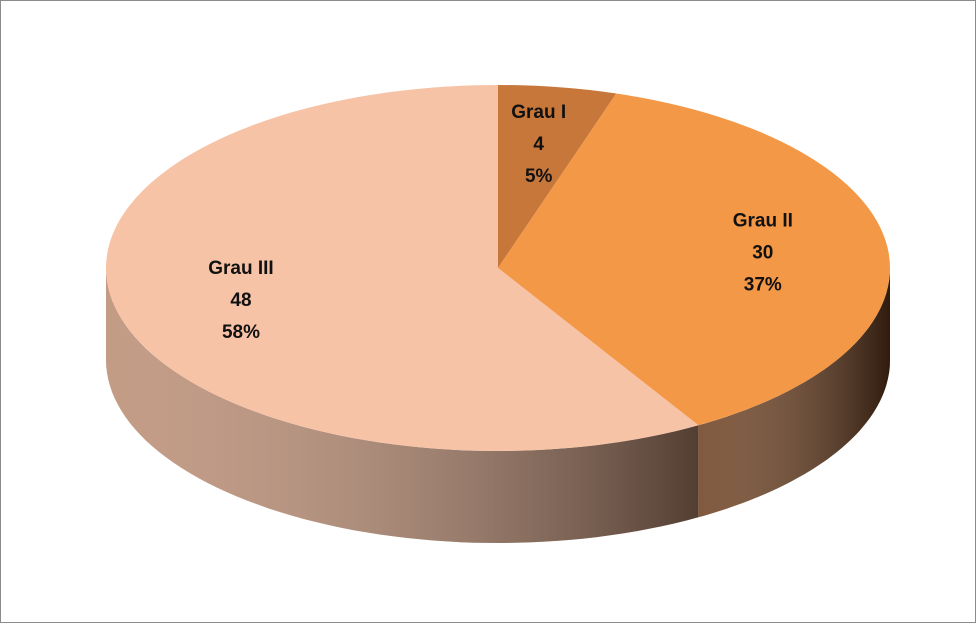  Describe the element at coordinates (240, 268) in the screenshot. I see `category-label: Grau III` at that location.